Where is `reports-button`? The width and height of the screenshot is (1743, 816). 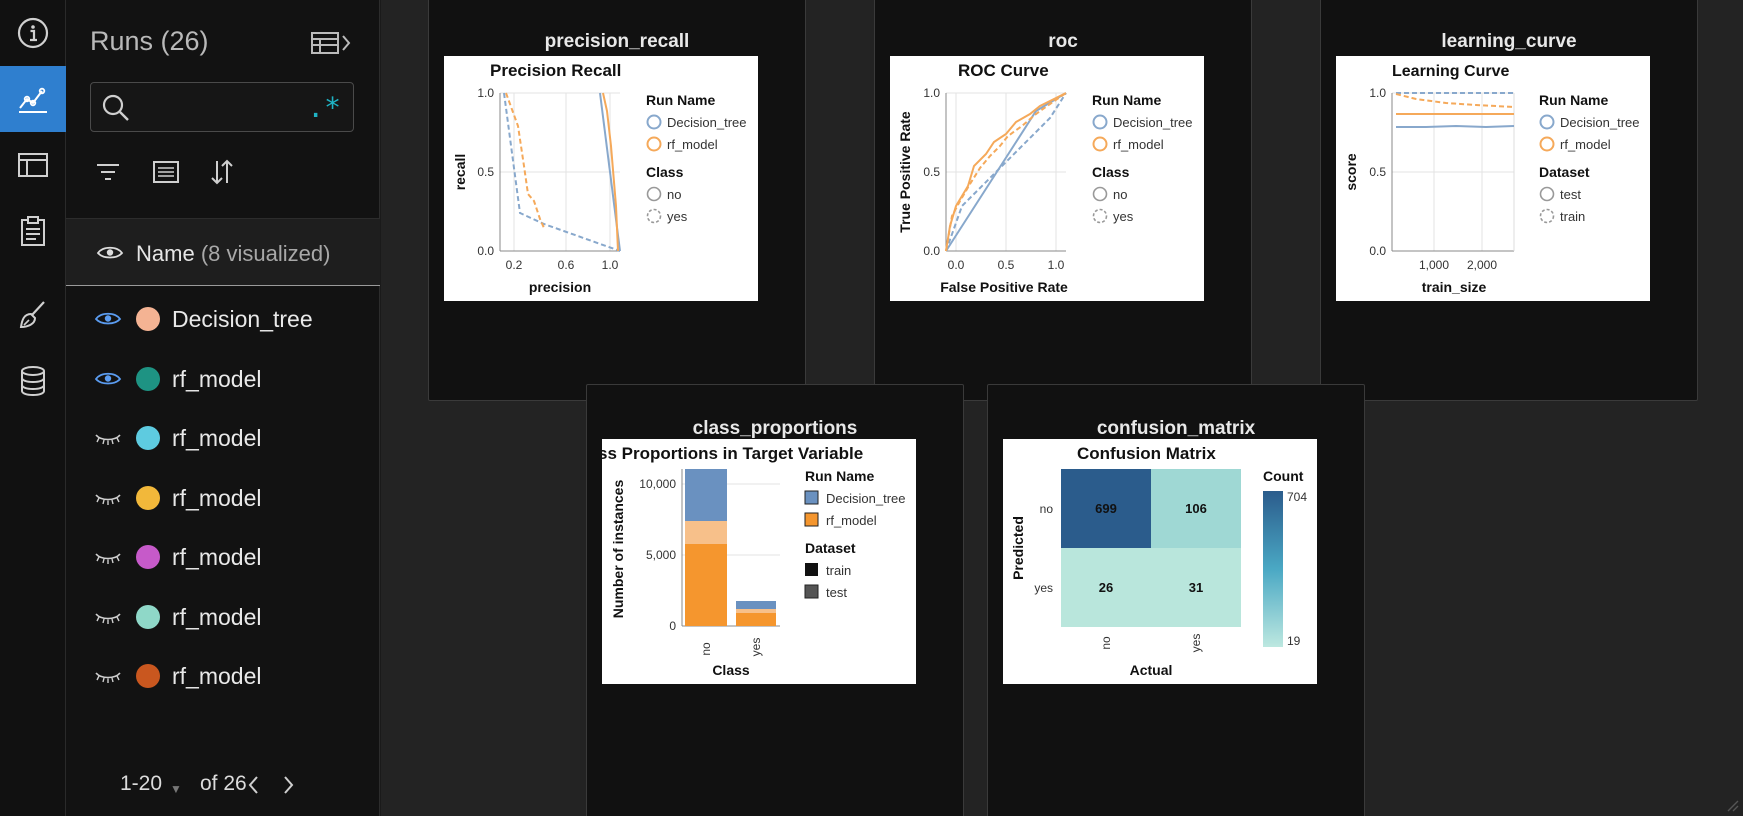
reports-button is located at coordinates (33, 231).